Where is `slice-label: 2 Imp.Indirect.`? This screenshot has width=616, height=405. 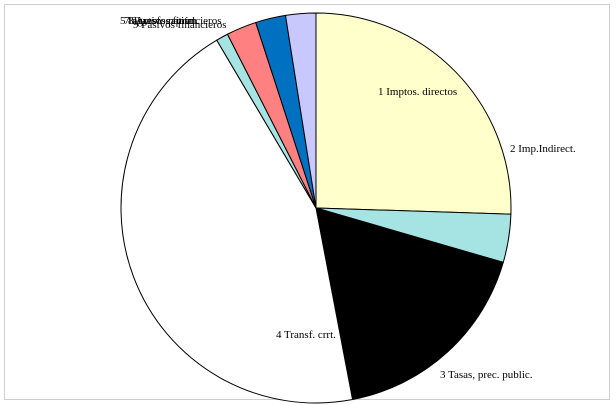
slice-label: 2 Imp.Indirect. is located at coordinates (543, 149).